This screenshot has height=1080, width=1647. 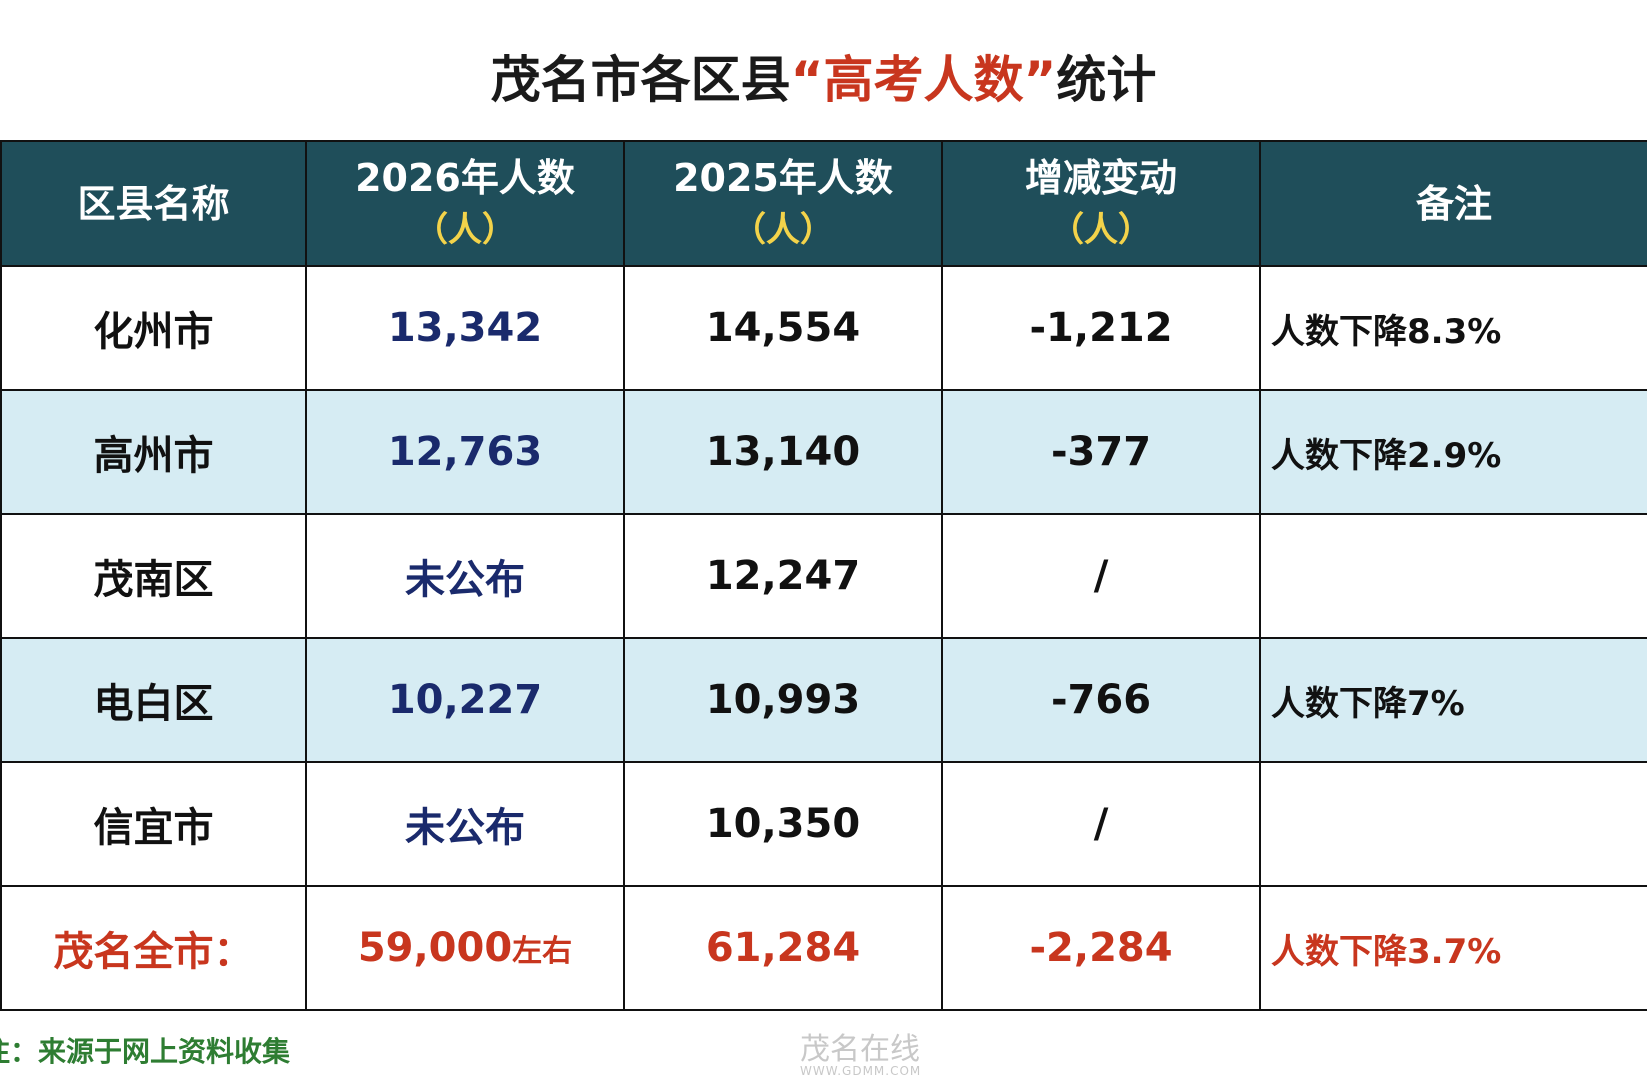 I want to click on header-cell: 备注, so click(x=1453, y=203).